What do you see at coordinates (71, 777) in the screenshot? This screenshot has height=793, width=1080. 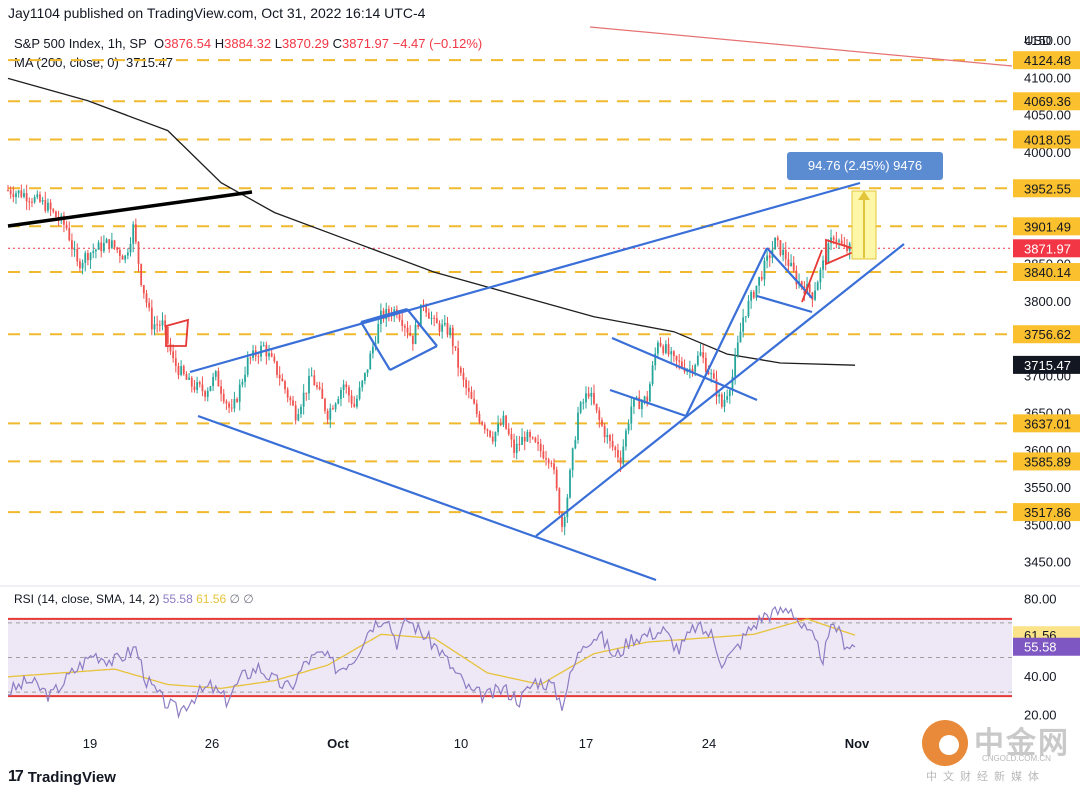 I see `brand-label: TradingView` at bounding box center [71, 777].